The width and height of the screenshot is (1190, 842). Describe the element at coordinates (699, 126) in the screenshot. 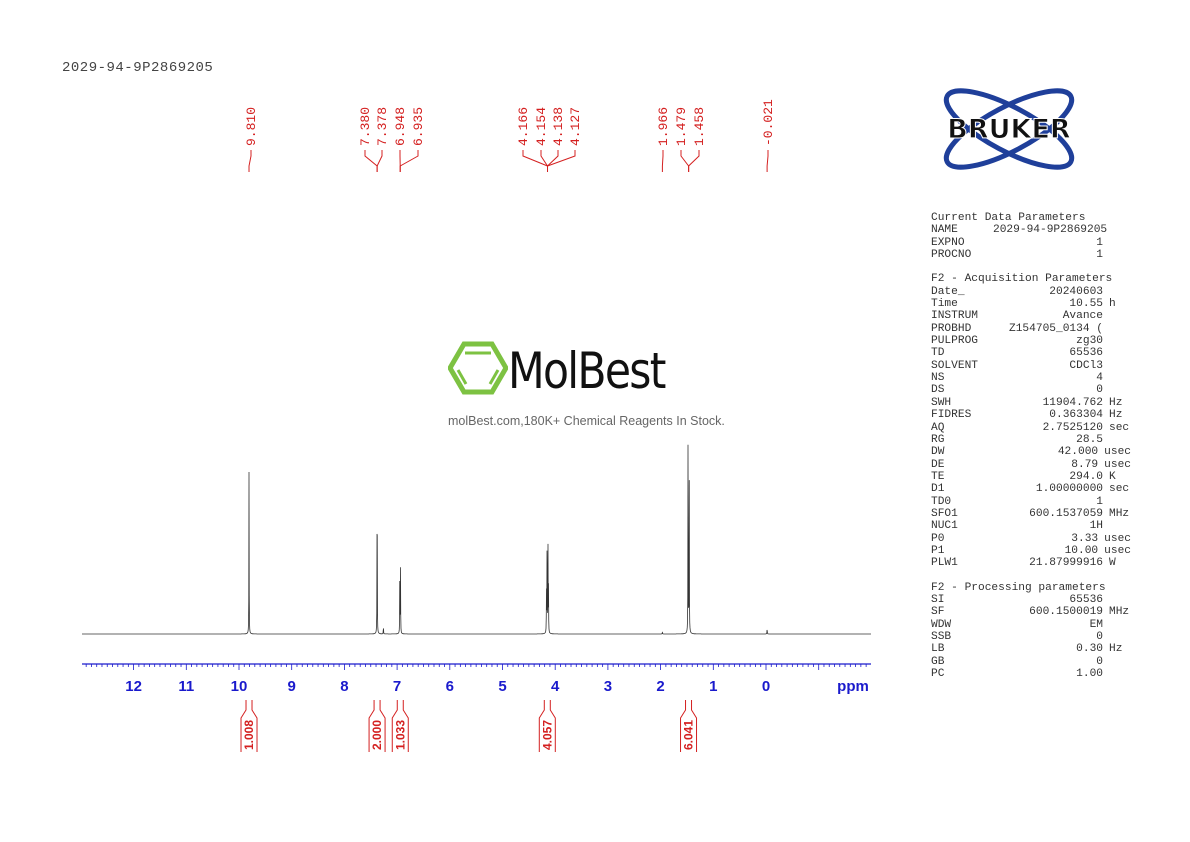

I see `peak-label: 1.458` at that location.